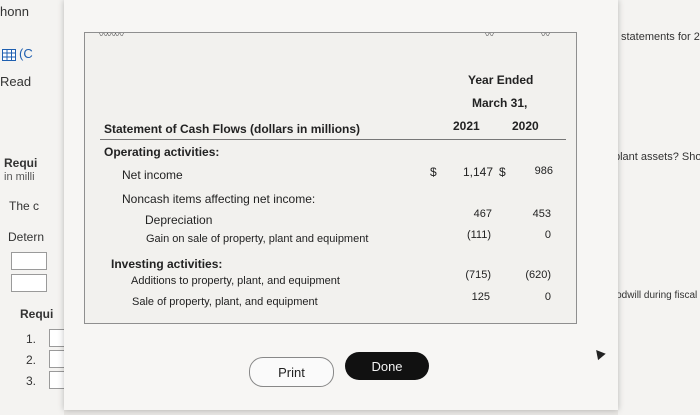  Describe the element at coordinates (478, 235) in the screenshot. I see `value-2021-gain-on-sale: (111)` at that location.